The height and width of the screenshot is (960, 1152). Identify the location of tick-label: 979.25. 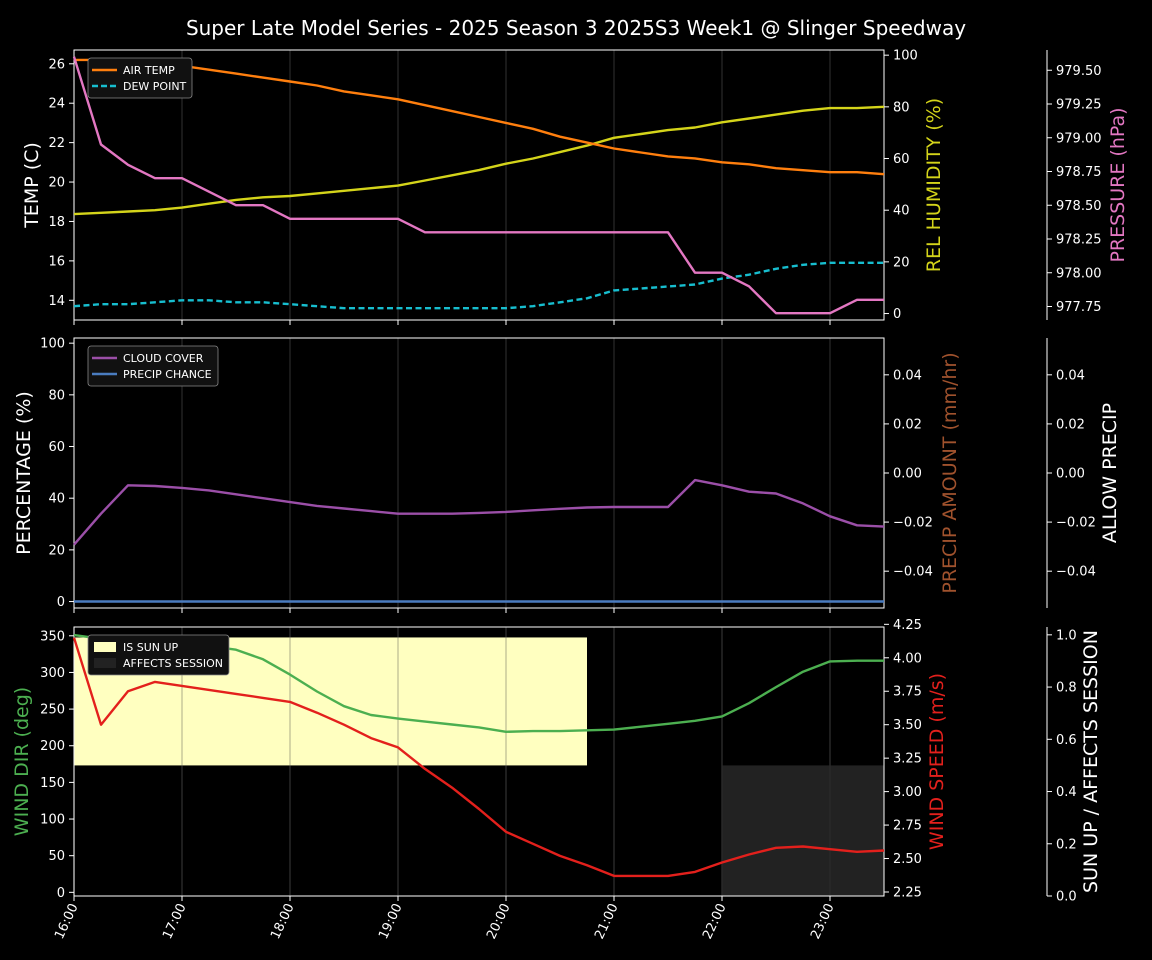
(1079, 105).